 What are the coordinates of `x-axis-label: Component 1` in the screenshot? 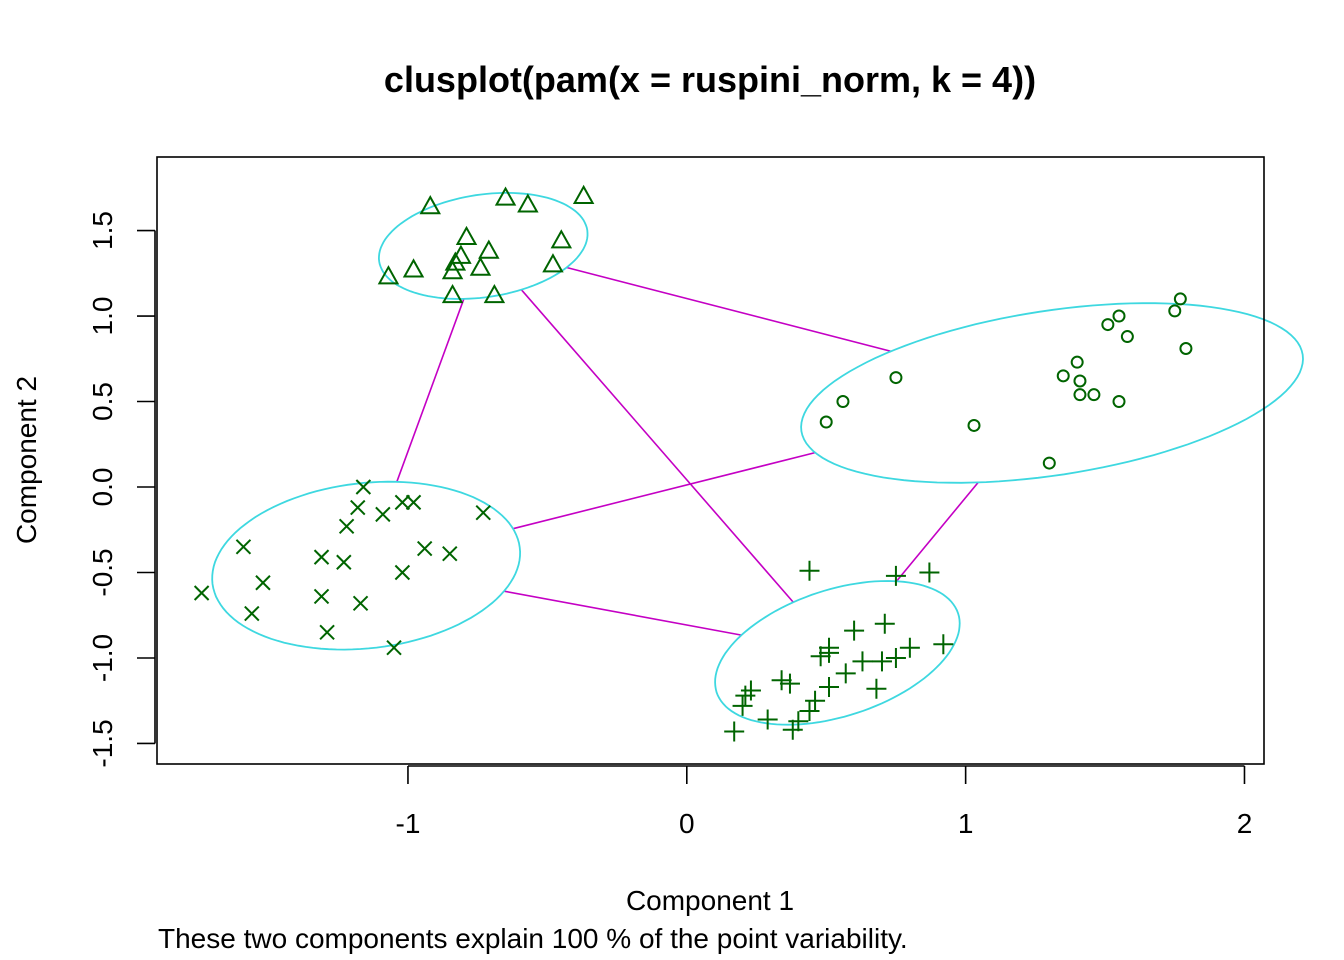 It's located at (710, 900).